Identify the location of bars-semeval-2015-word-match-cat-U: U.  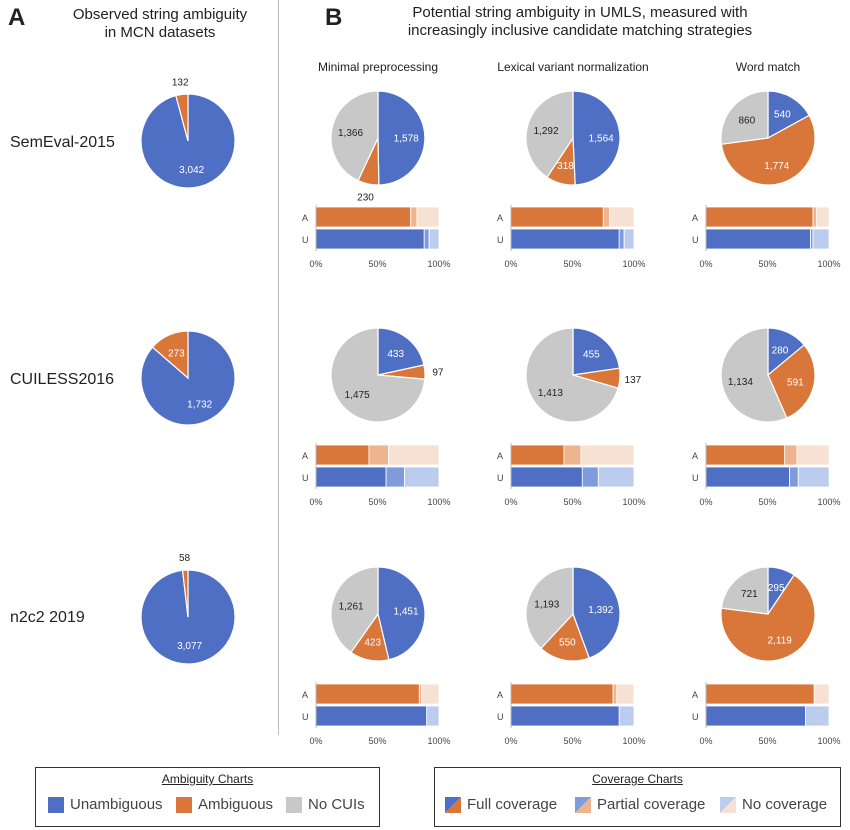
(695, 240).